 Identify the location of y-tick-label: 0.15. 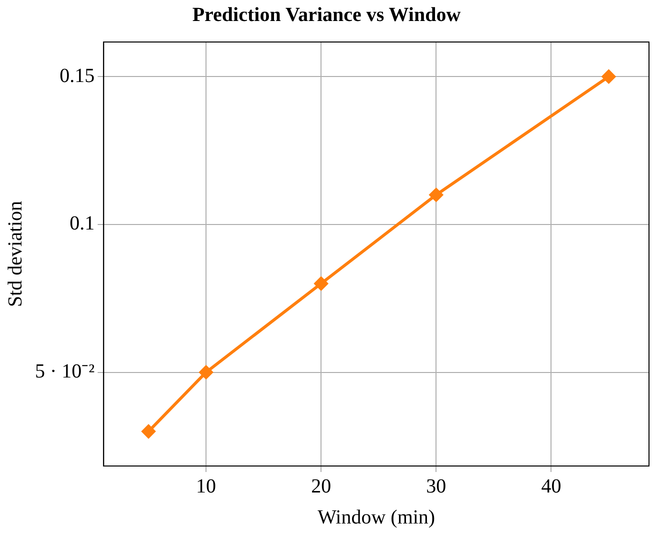
(77, 75).